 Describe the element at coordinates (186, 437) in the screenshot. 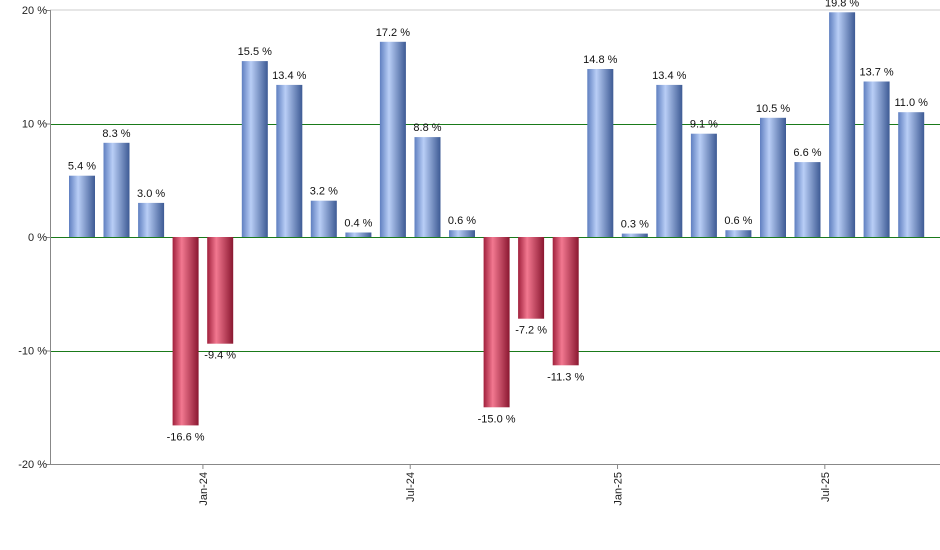

I see `data-label: -16.6 %` at that location.